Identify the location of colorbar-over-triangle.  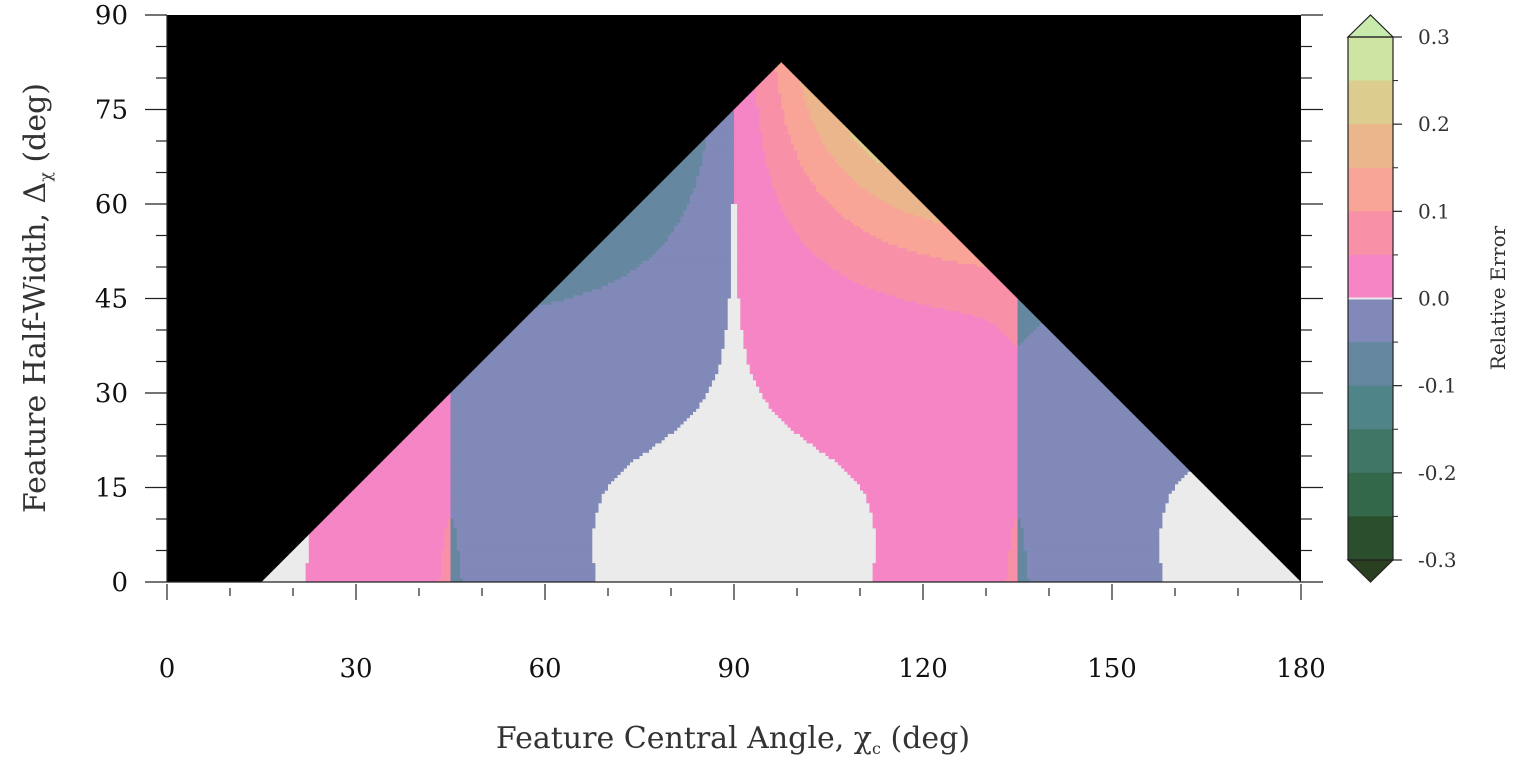
(1370, 26).